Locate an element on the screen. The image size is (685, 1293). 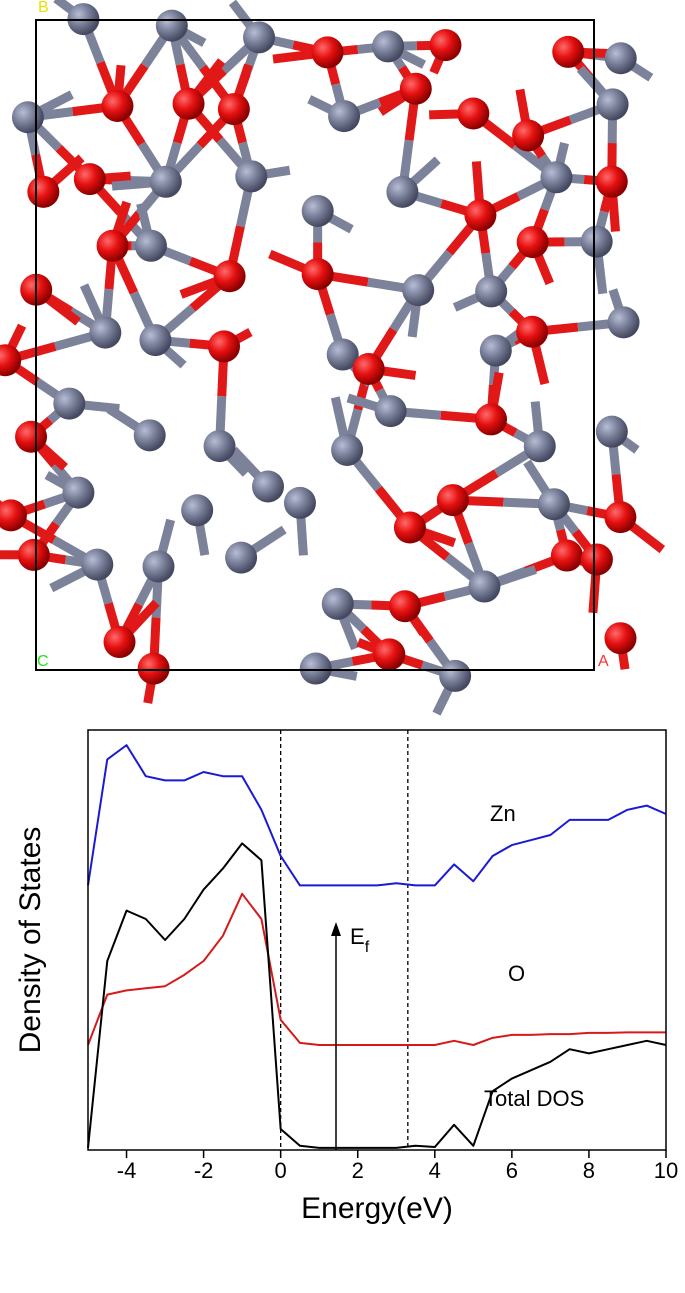
y-axis-label: Density of States is located at coordinates (30, 940).